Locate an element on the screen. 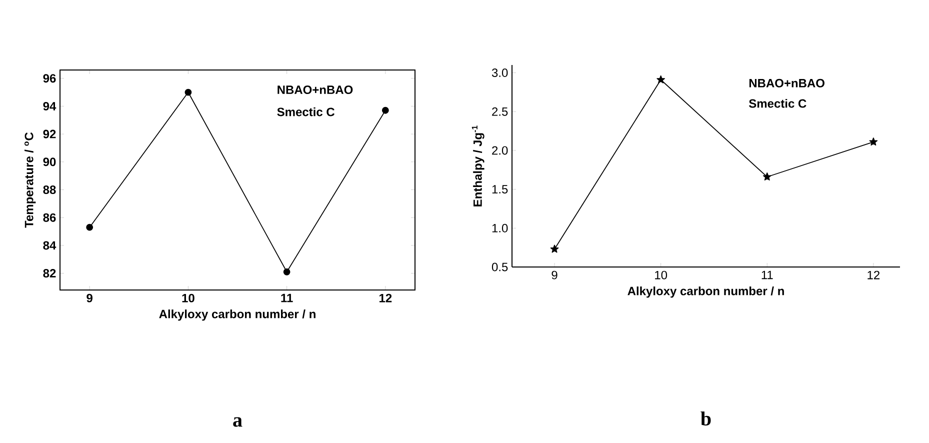 Image resolution: width=929 pixels, height=443 pixels. y-tick-label: 1.5 is located at coordinates (500, 189).